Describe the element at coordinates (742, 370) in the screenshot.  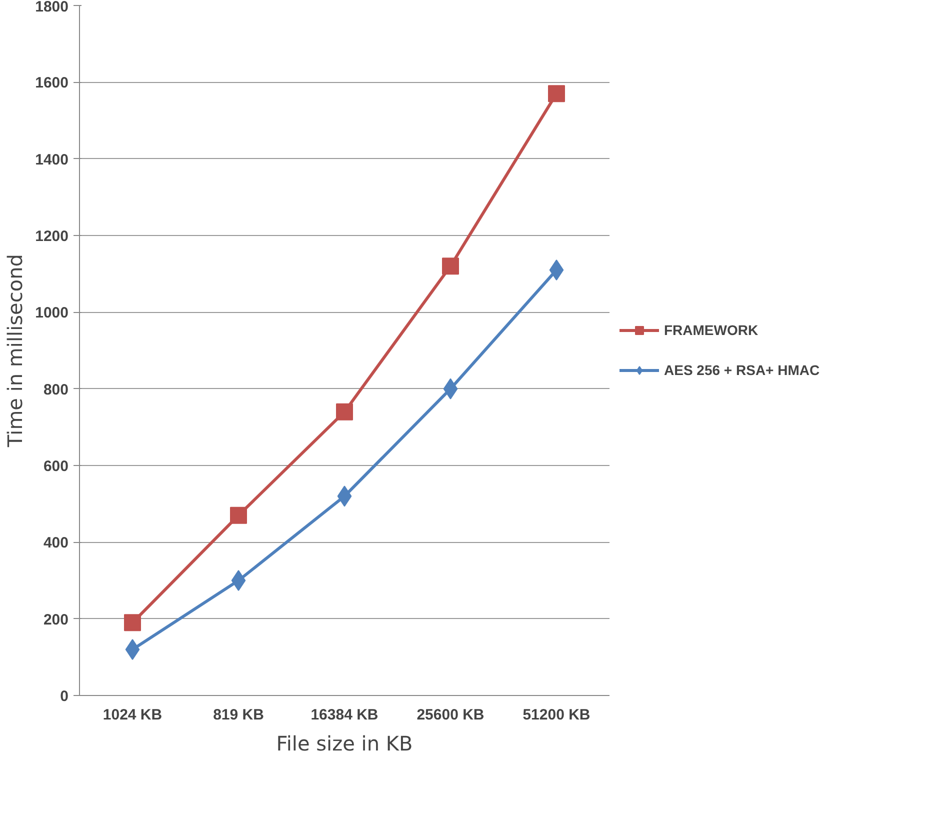
I see `legend-label: AES 256 + RSA+ HMAC` at that location.